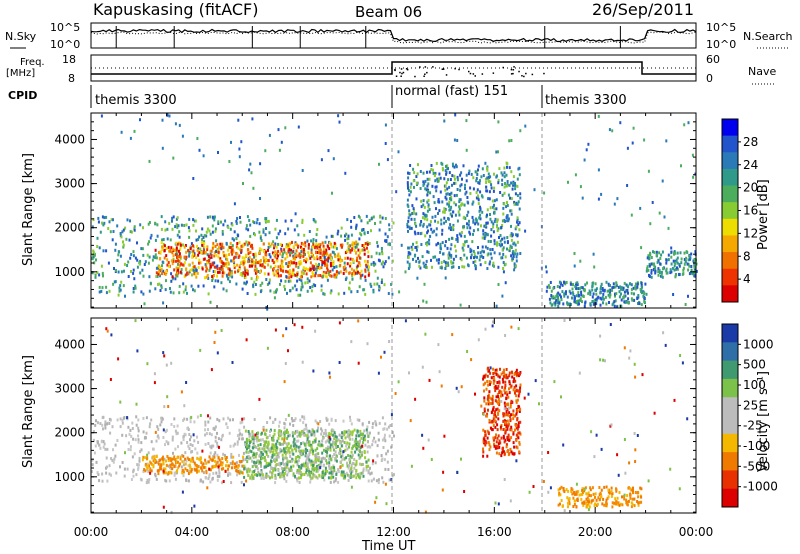  What do you see at coordinates (407, 69) in the screenshot?
I see `nave-point` at bounding box center [407, 69].